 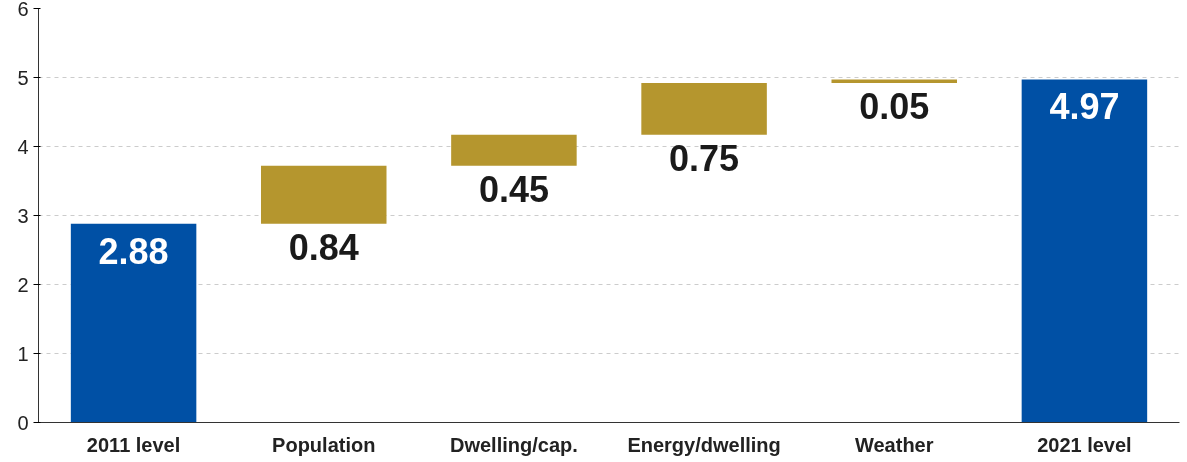 I want to click on y-tick-label: 0, so click(x=23, y=422).